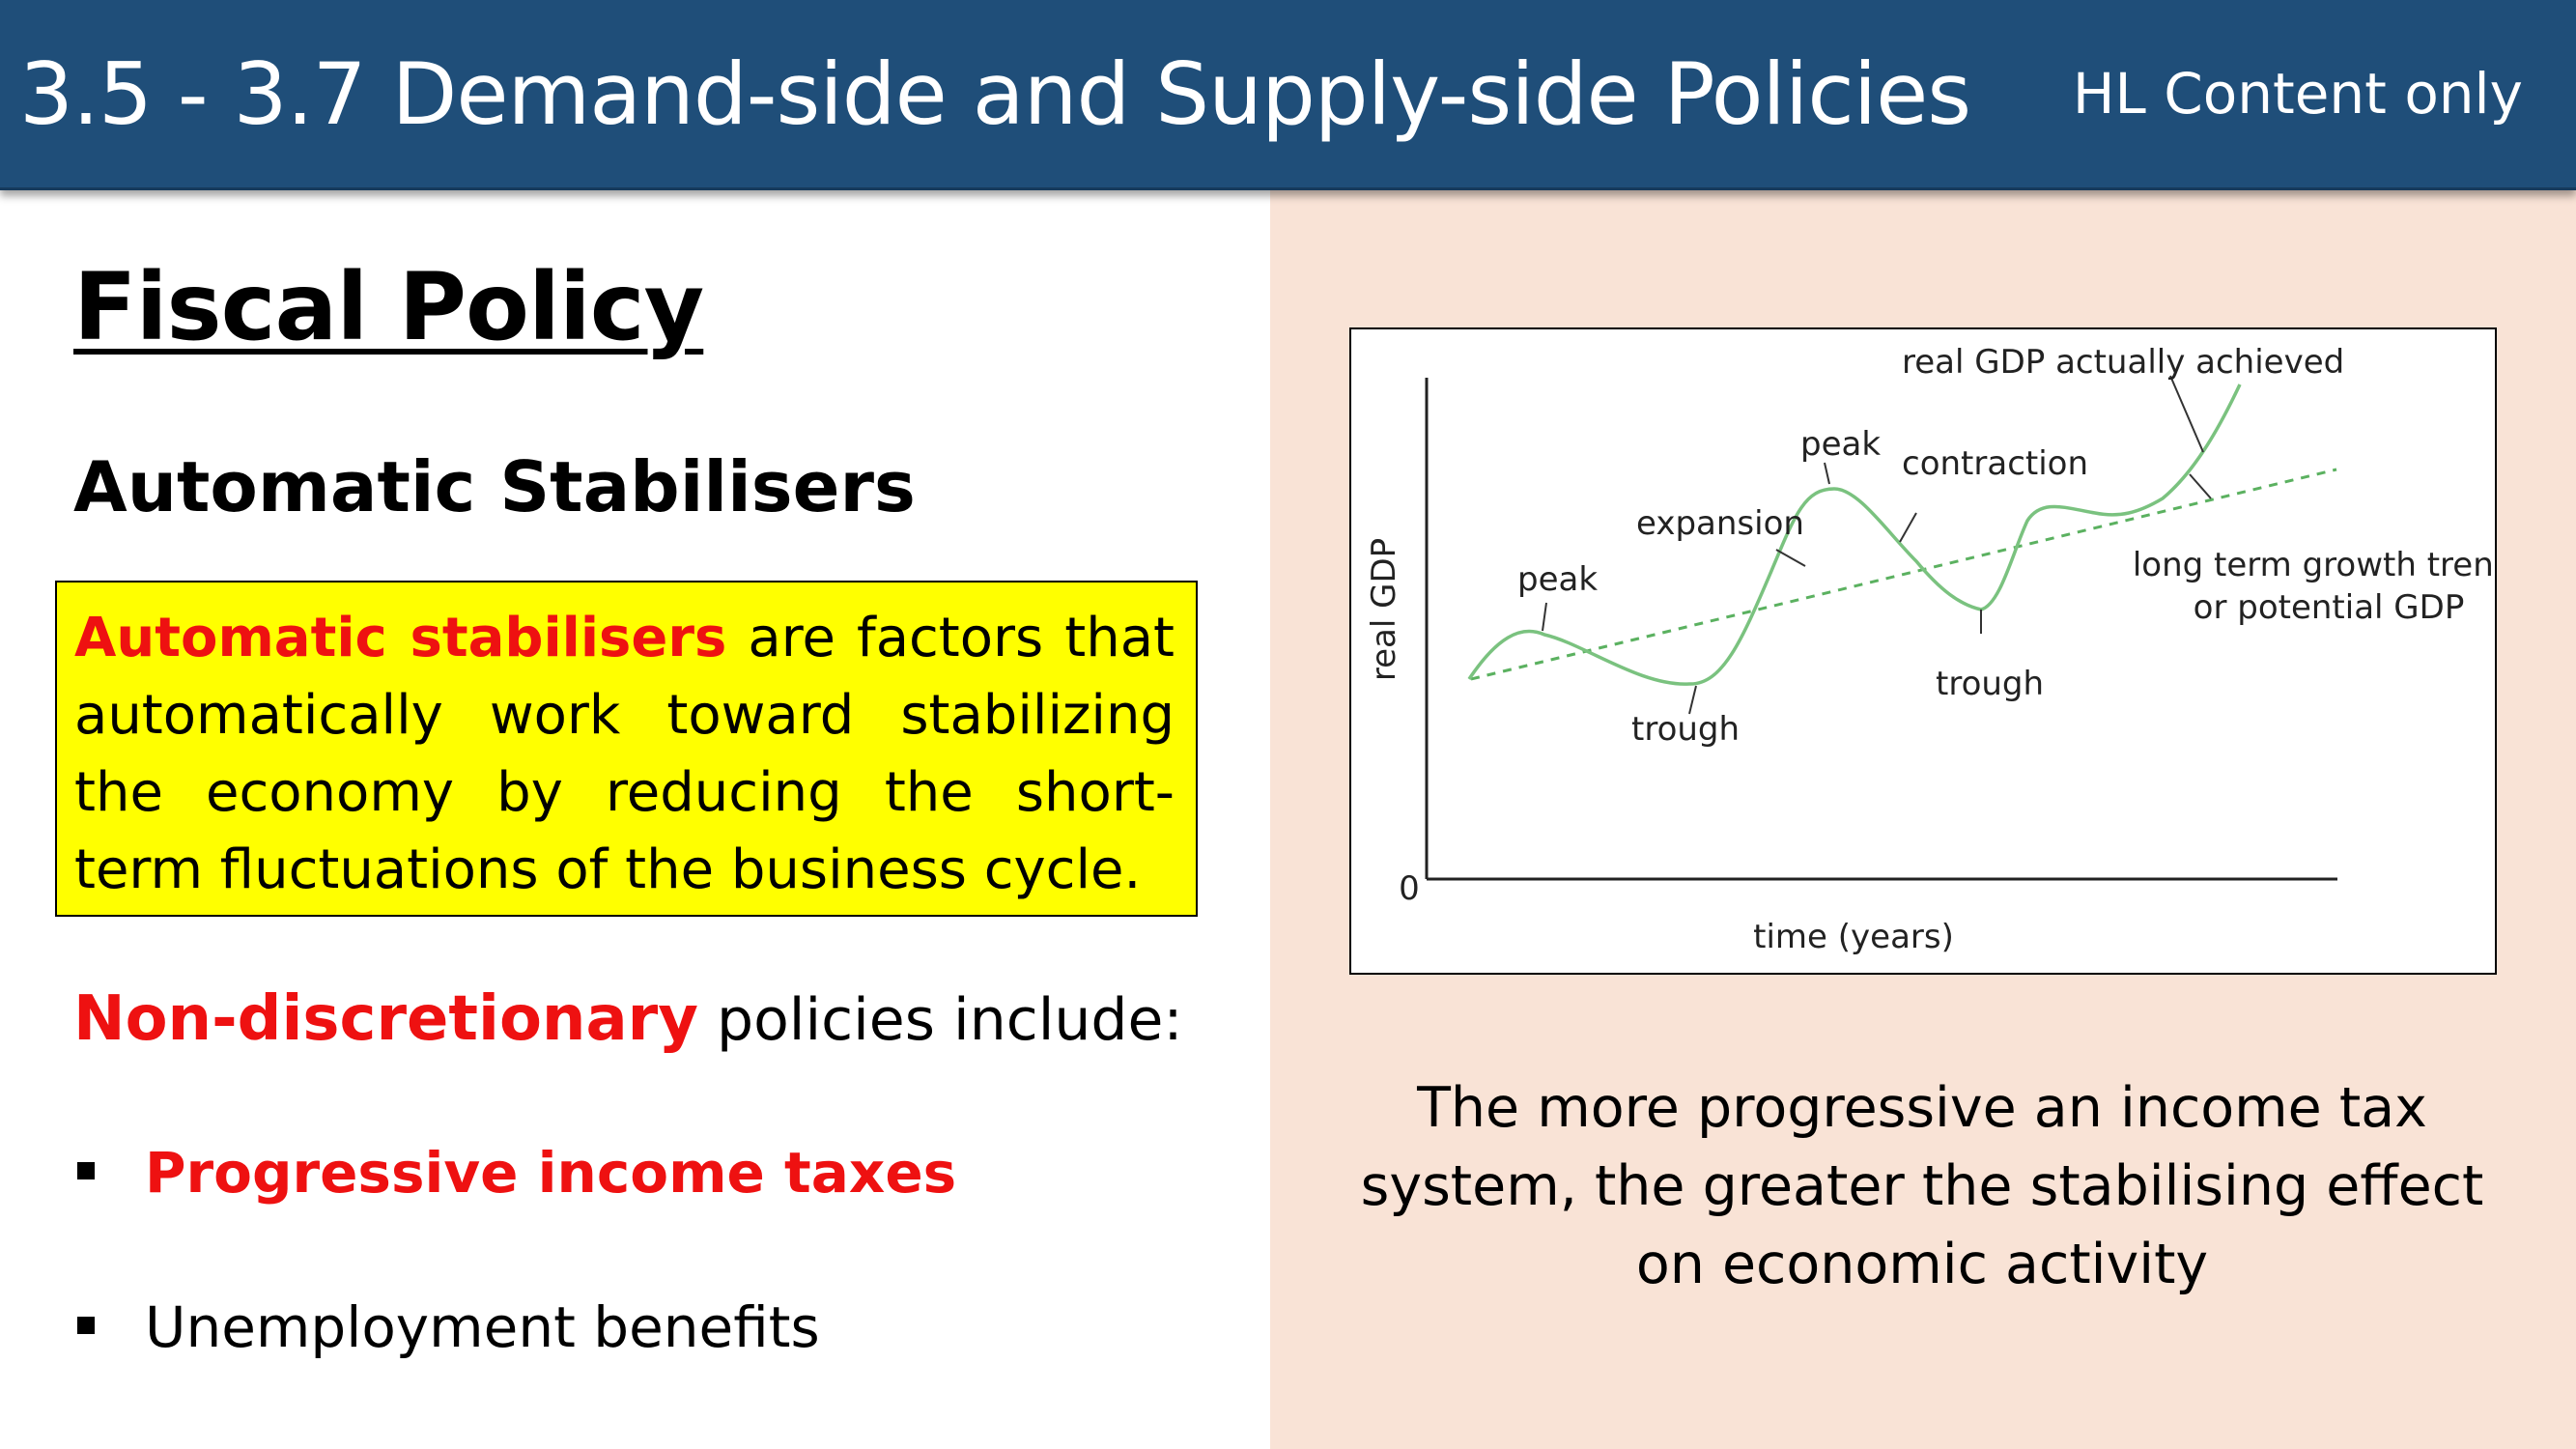 Image resolution: width=2576 pixels, height=1449 pixels. What do you see at coordinates (2297, 94) in the screenshot?
I see `slide-subtitle: HL Content only` at bounding box center [2297, 94].